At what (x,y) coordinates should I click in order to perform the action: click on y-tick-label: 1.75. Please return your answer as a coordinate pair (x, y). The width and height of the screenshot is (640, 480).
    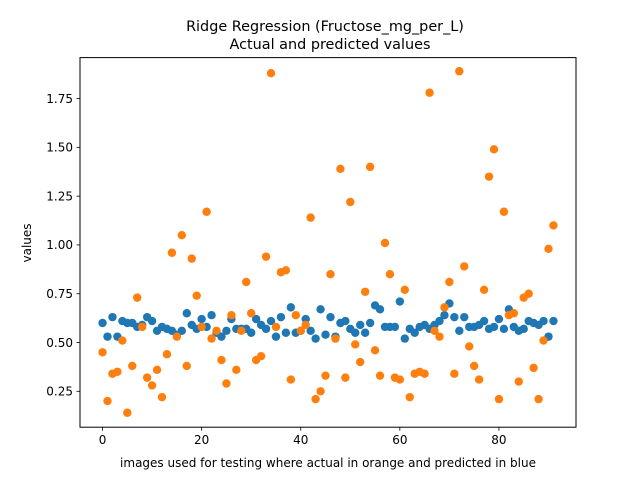
    Looking at the image, I should click on (59, 99).